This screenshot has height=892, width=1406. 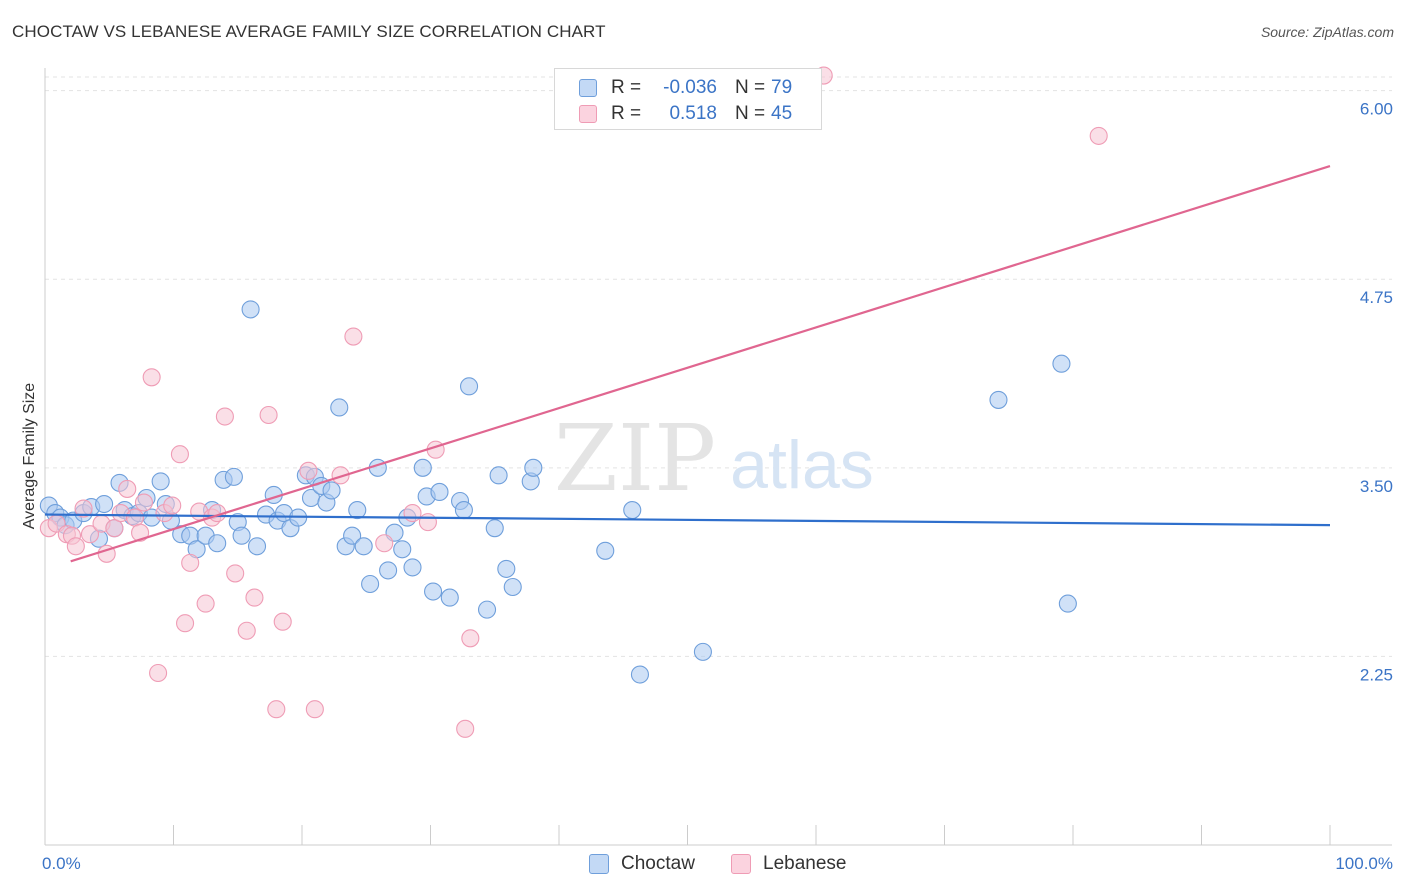 What do you see at coordinates (61, 863) in the screenshot?
I see `x-tick-label-0: 0.0%` at bounding box center [61, 863].